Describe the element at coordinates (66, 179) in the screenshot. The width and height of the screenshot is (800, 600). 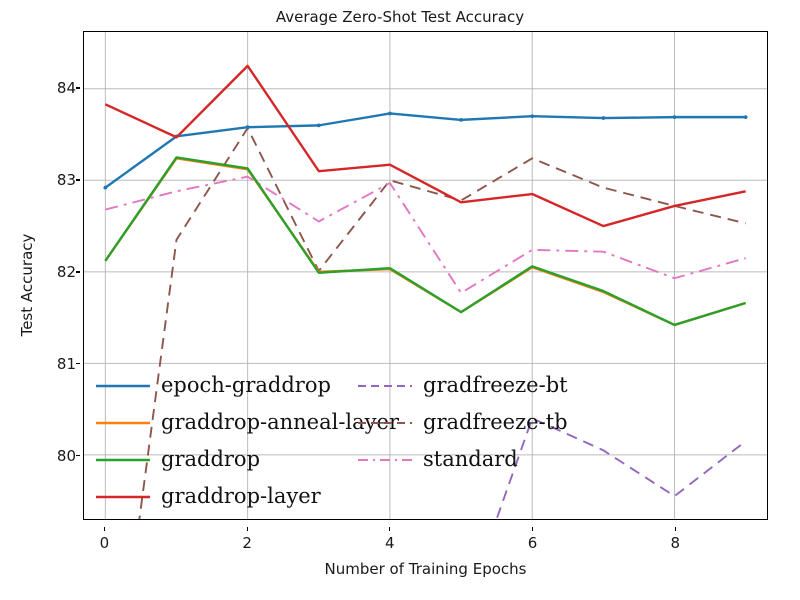
I see `y-tick-label: 83` at that location.